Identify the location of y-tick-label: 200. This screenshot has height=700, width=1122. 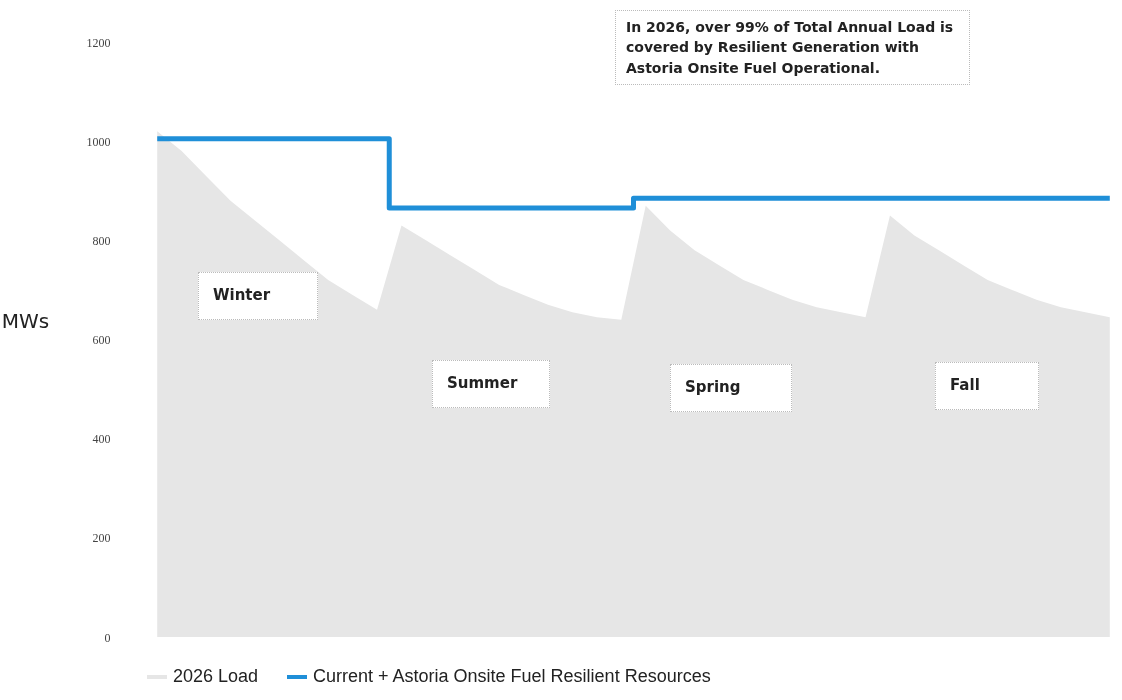
(101, 538).